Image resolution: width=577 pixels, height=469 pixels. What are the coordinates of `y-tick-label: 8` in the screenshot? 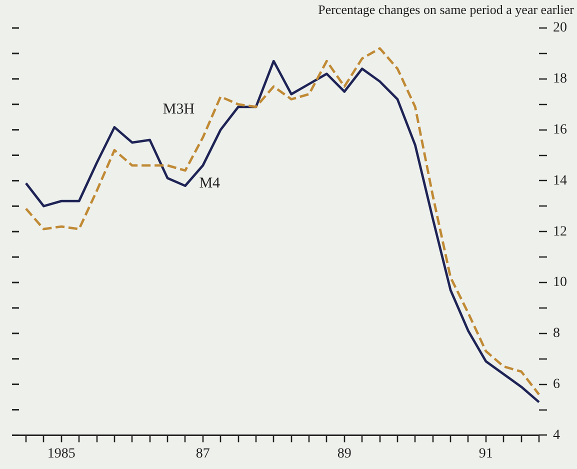 It's located at (556, 334).